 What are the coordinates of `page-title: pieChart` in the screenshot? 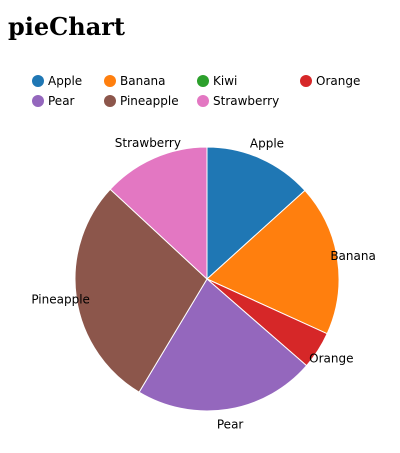 It's located at (66, 26).